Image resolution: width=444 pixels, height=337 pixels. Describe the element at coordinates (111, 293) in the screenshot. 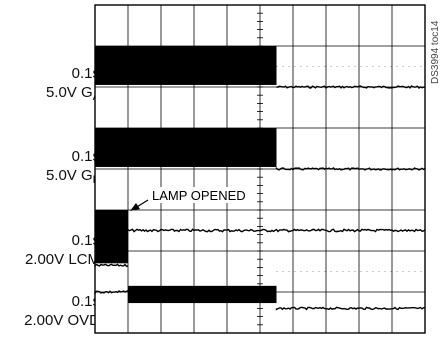

I see `trace-ovd-start` at that location.